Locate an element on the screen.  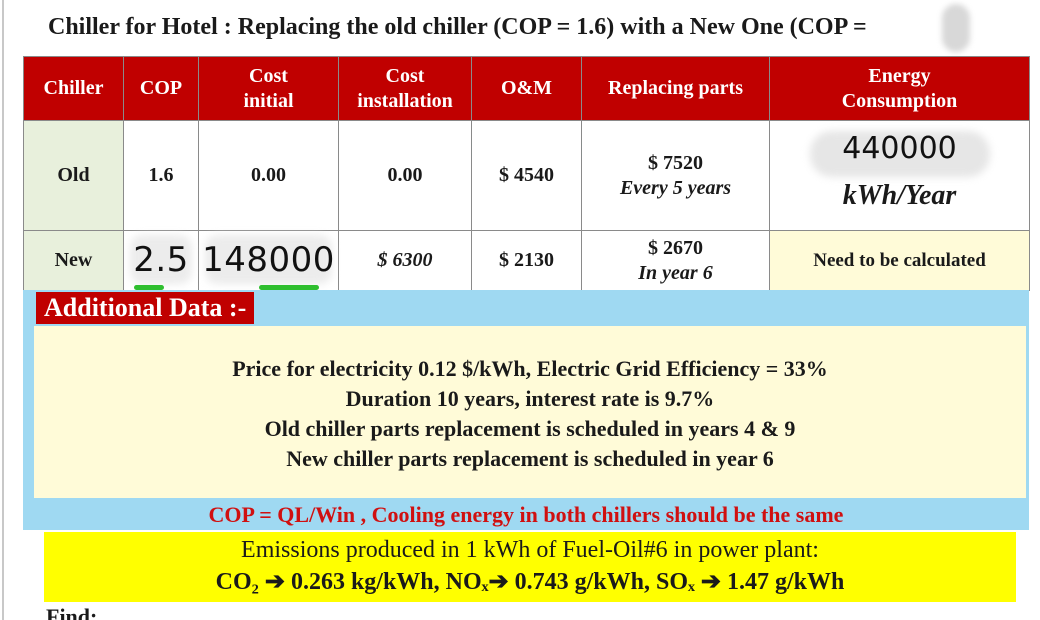
new-energy: Need to be calculated is located at coordinates (899, 260).